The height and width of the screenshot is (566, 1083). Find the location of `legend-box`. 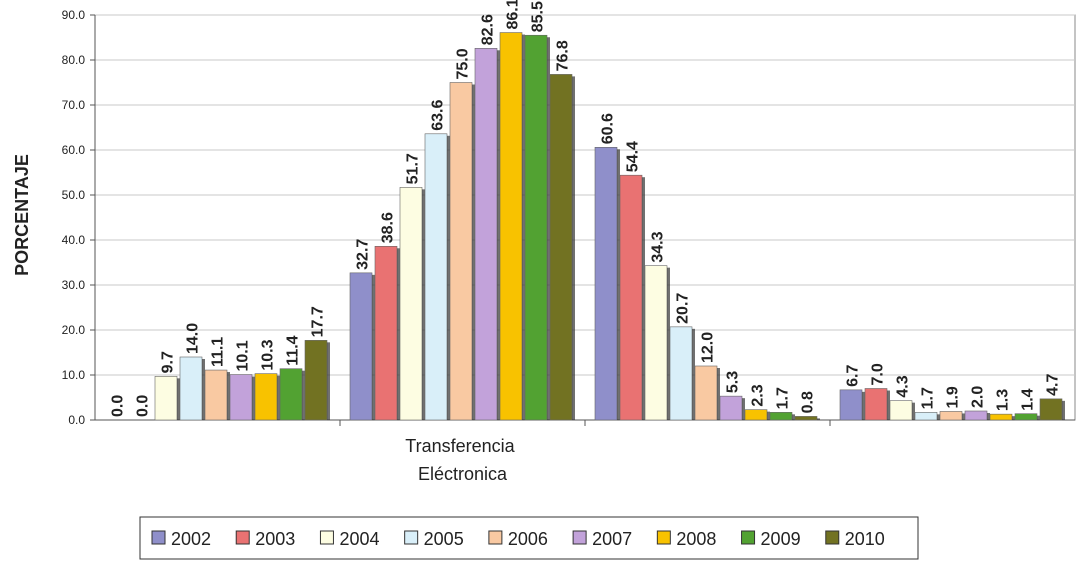

legend-box is located at coordinates (529, 538).